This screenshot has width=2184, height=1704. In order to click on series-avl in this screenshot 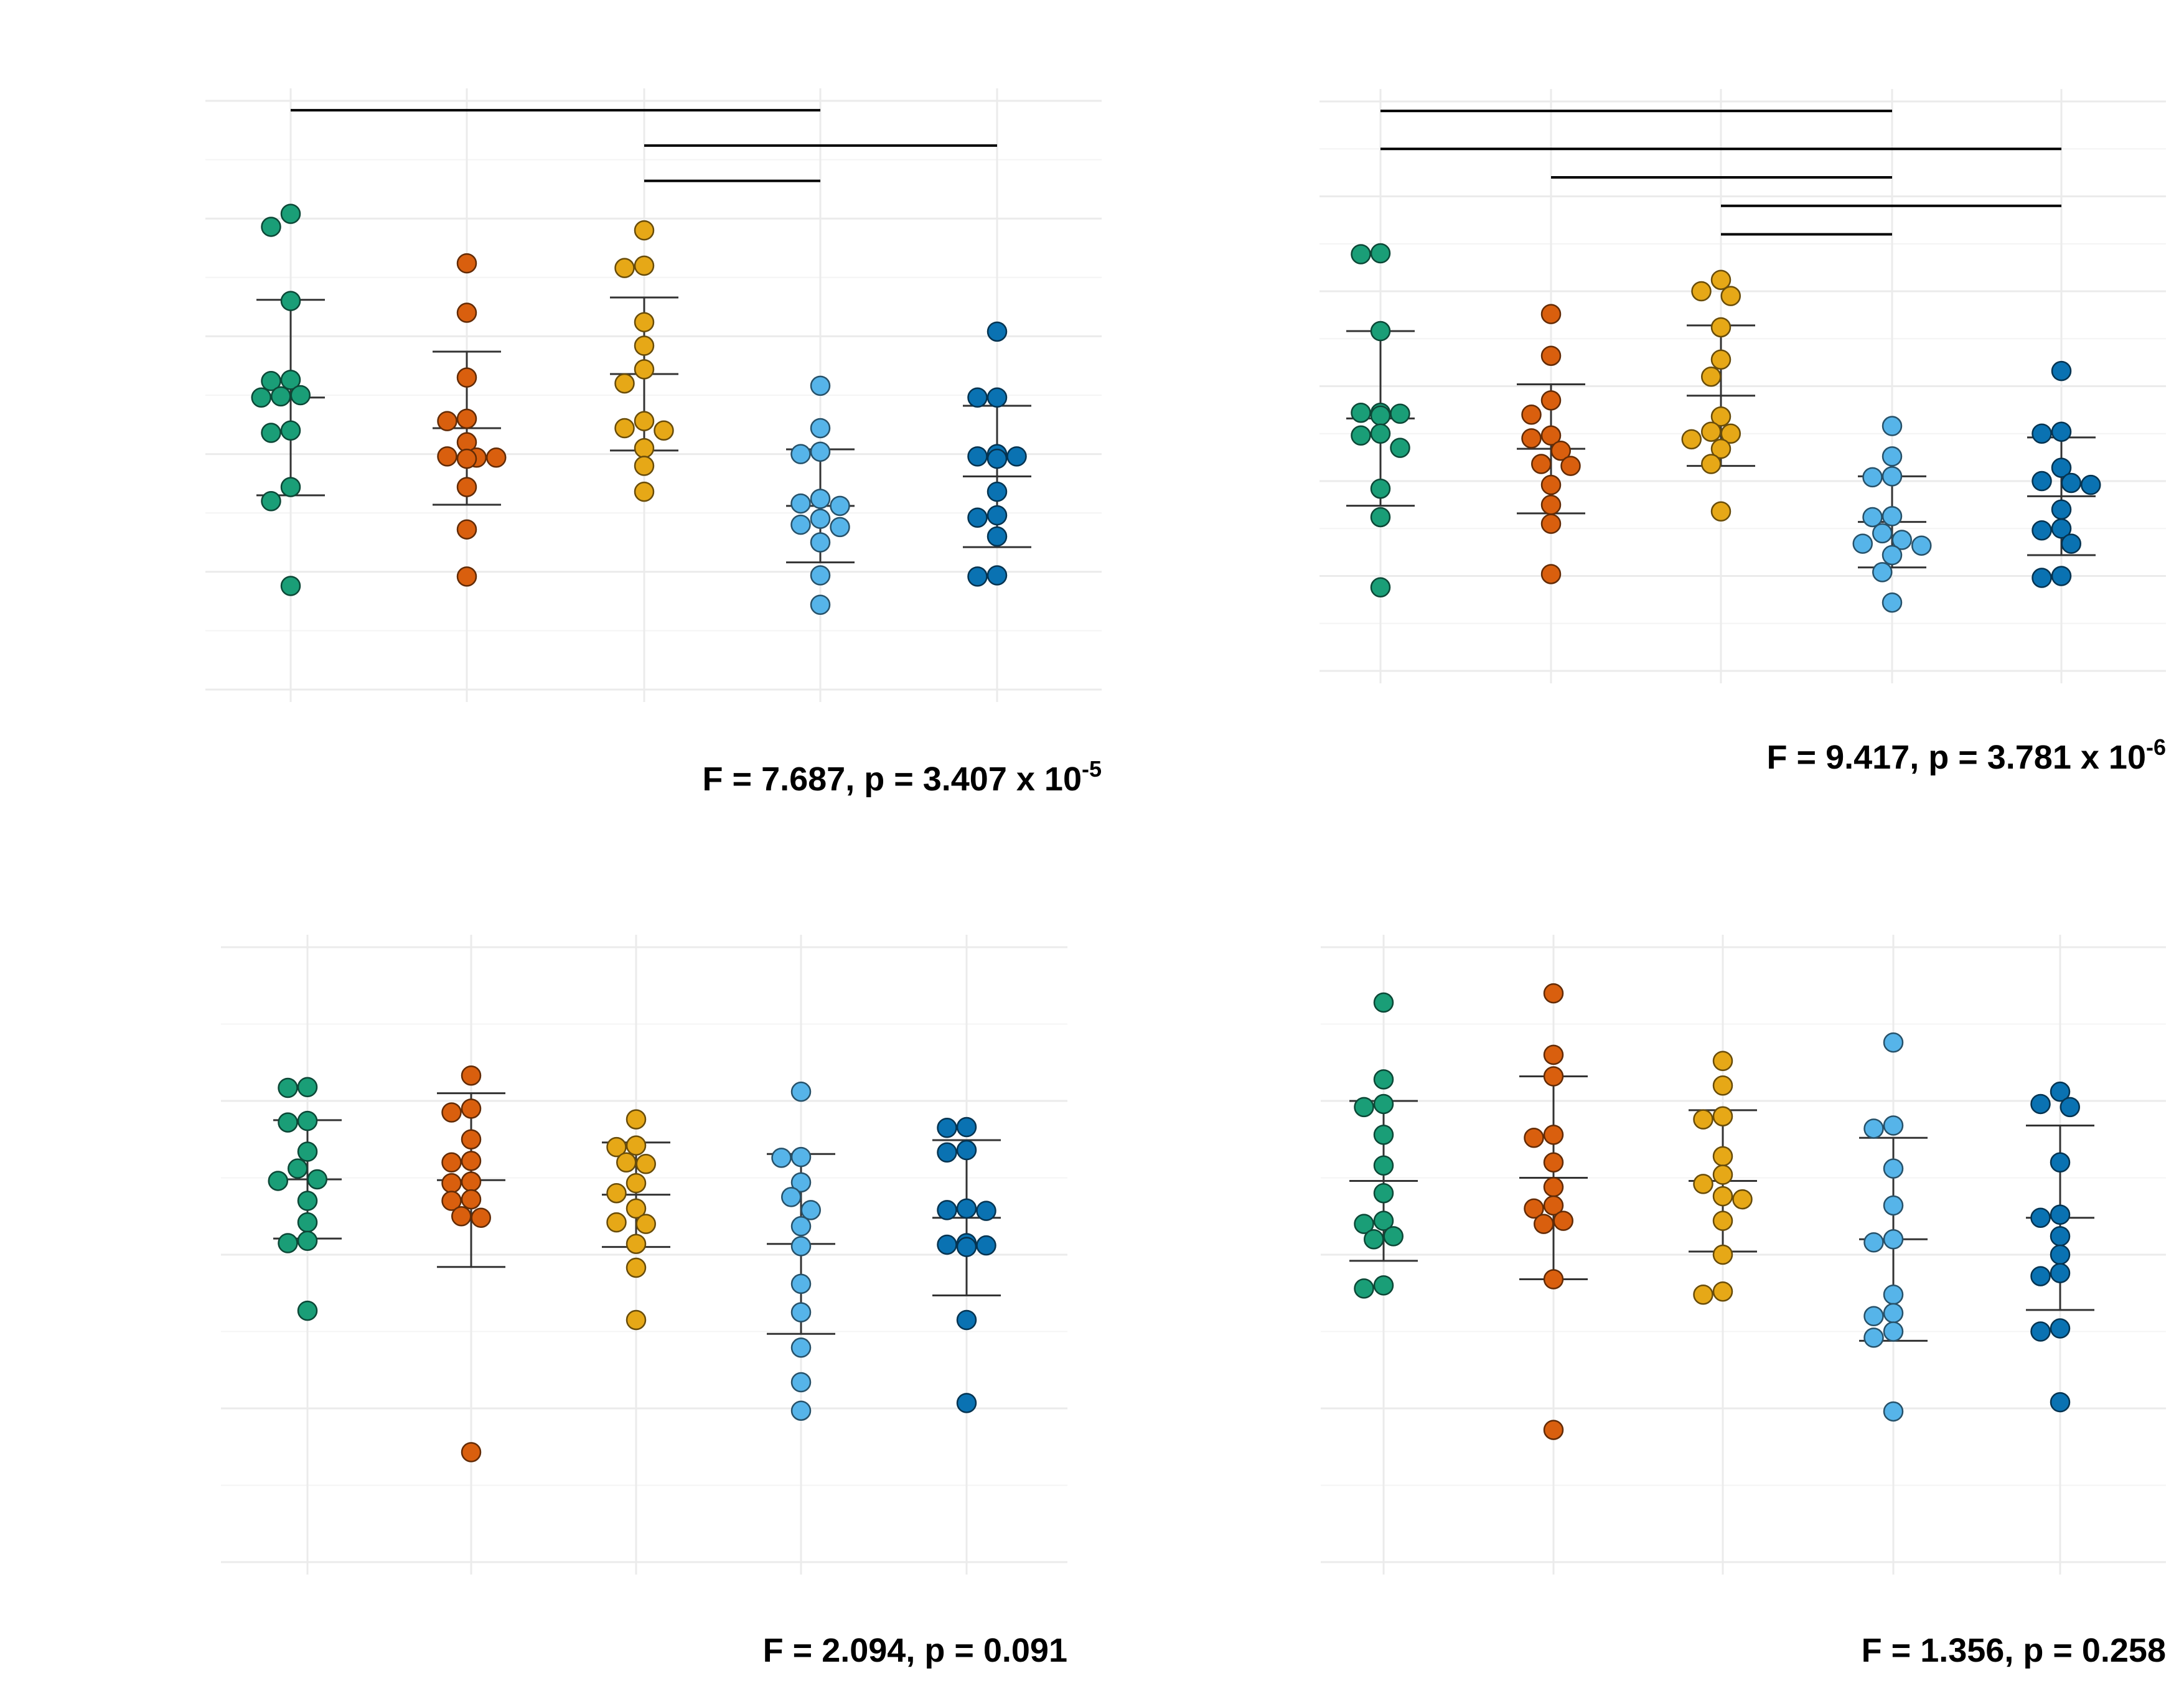, I will do `click(801, 1251)`.